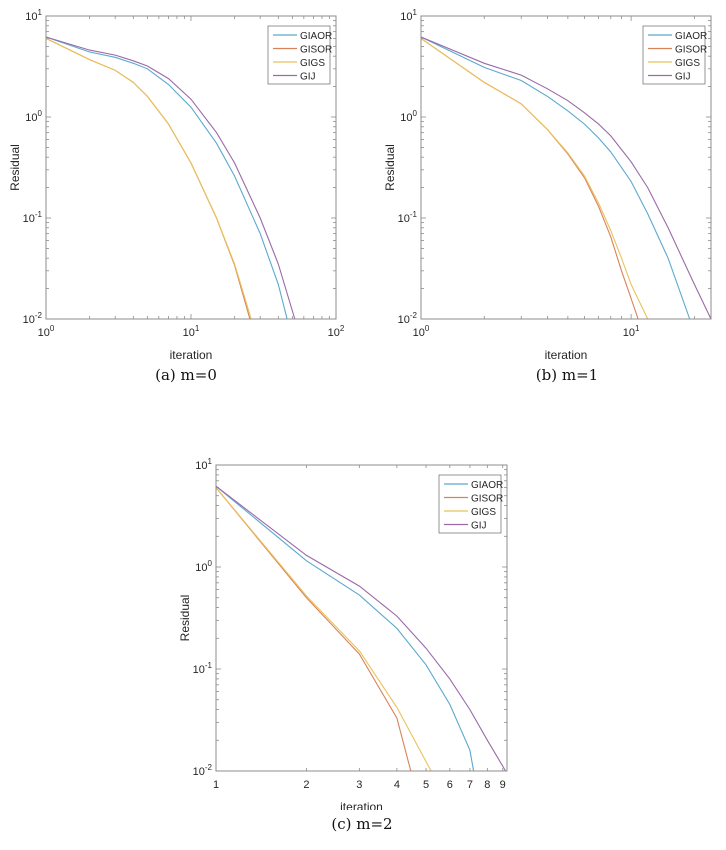  What do you see at coordinates (216, 785) in the screenshot?
I see `x-tick-label: 1` at bounding box center [216, 785].